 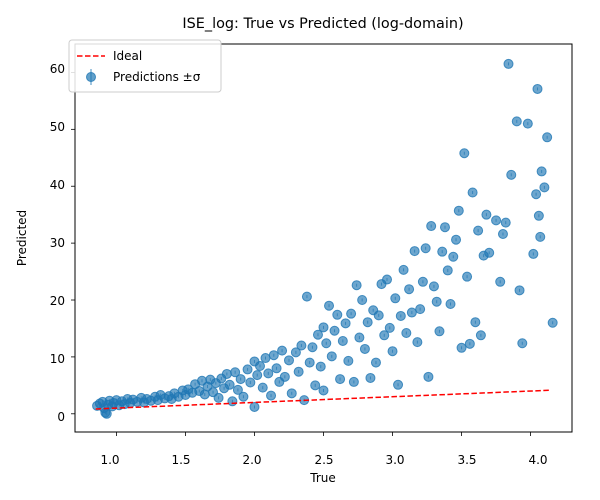 I want to click on x-axis-title: True, so click(x=322, y=478).